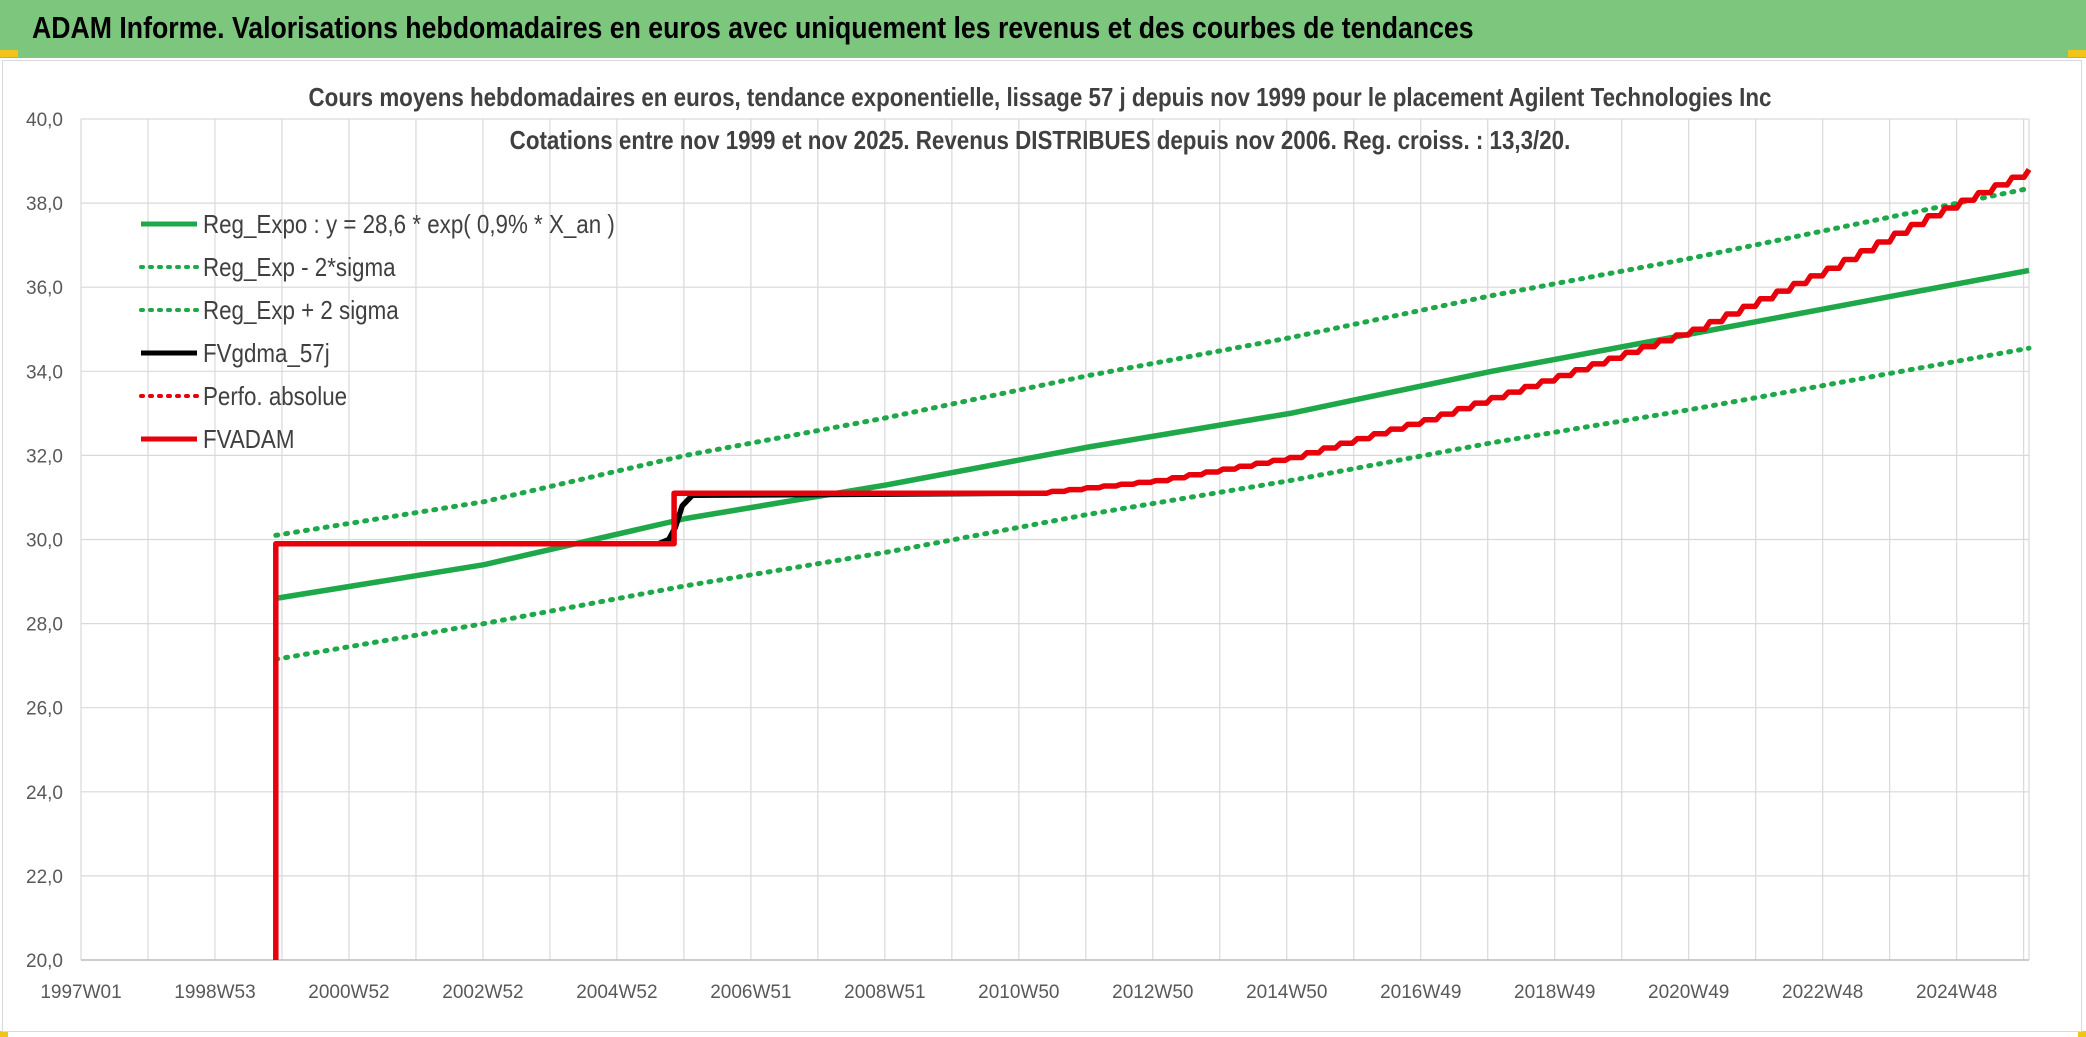  I want to click on y-tick-label: 32,0, so click(44, 456).